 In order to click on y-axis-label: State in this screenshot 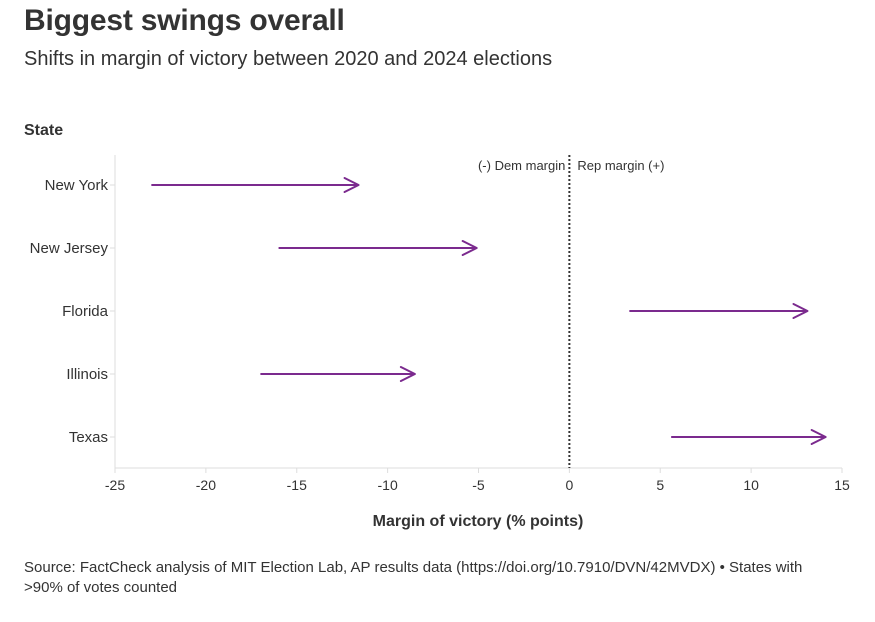, I will do `click(43, 130)`.